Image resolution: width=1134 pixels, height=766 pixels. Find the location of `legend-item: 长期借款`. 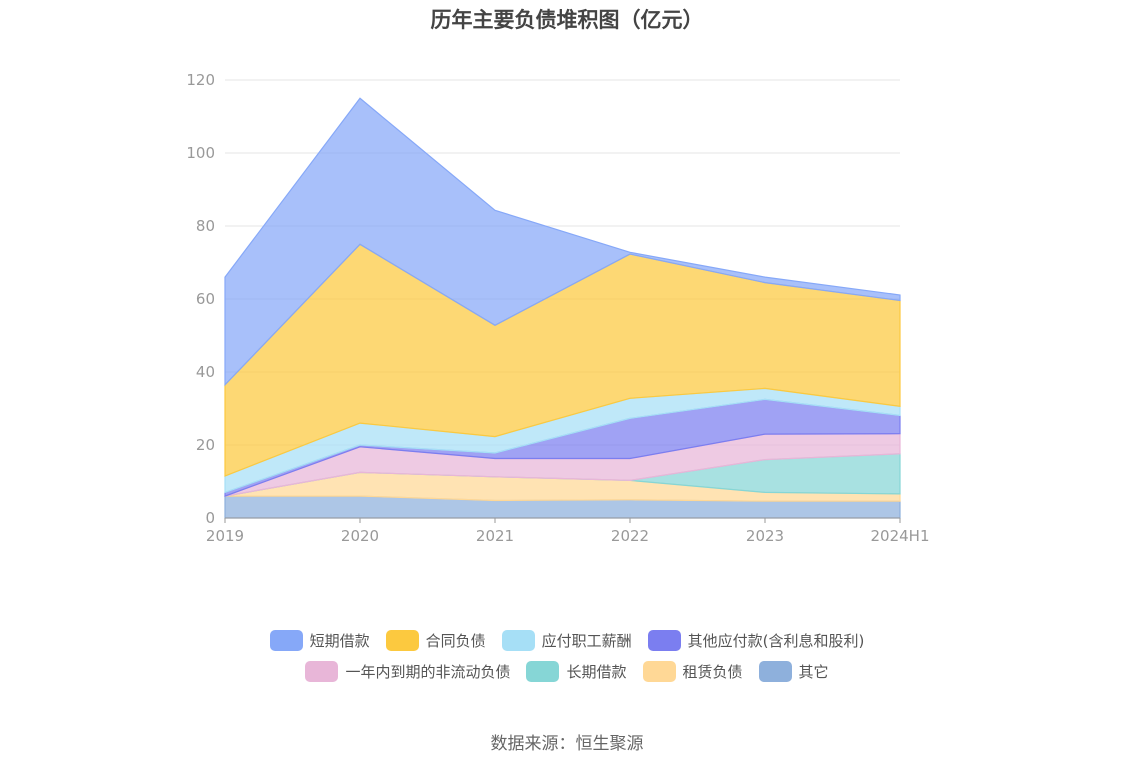

legend-item: 长期借款 is located at coordinates (576, 671).